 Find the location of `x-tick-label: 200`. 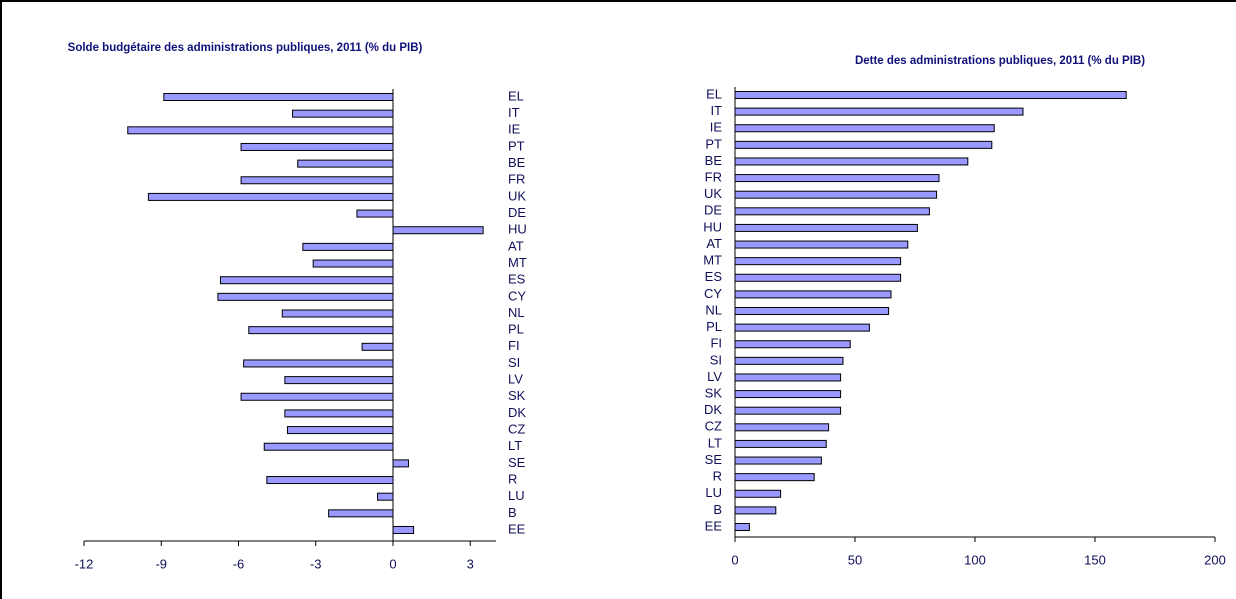

x-tick-label: 200 is located at coordinates (1215, 559).